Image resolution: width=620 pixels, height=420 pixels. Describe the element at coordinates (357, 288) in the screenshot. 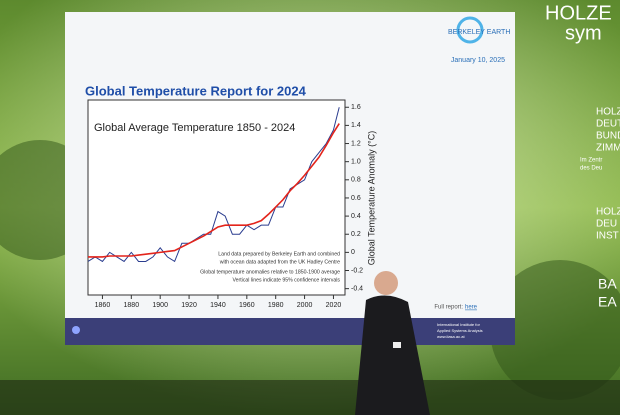

I see `y-tick-label: -0.4` at that location.